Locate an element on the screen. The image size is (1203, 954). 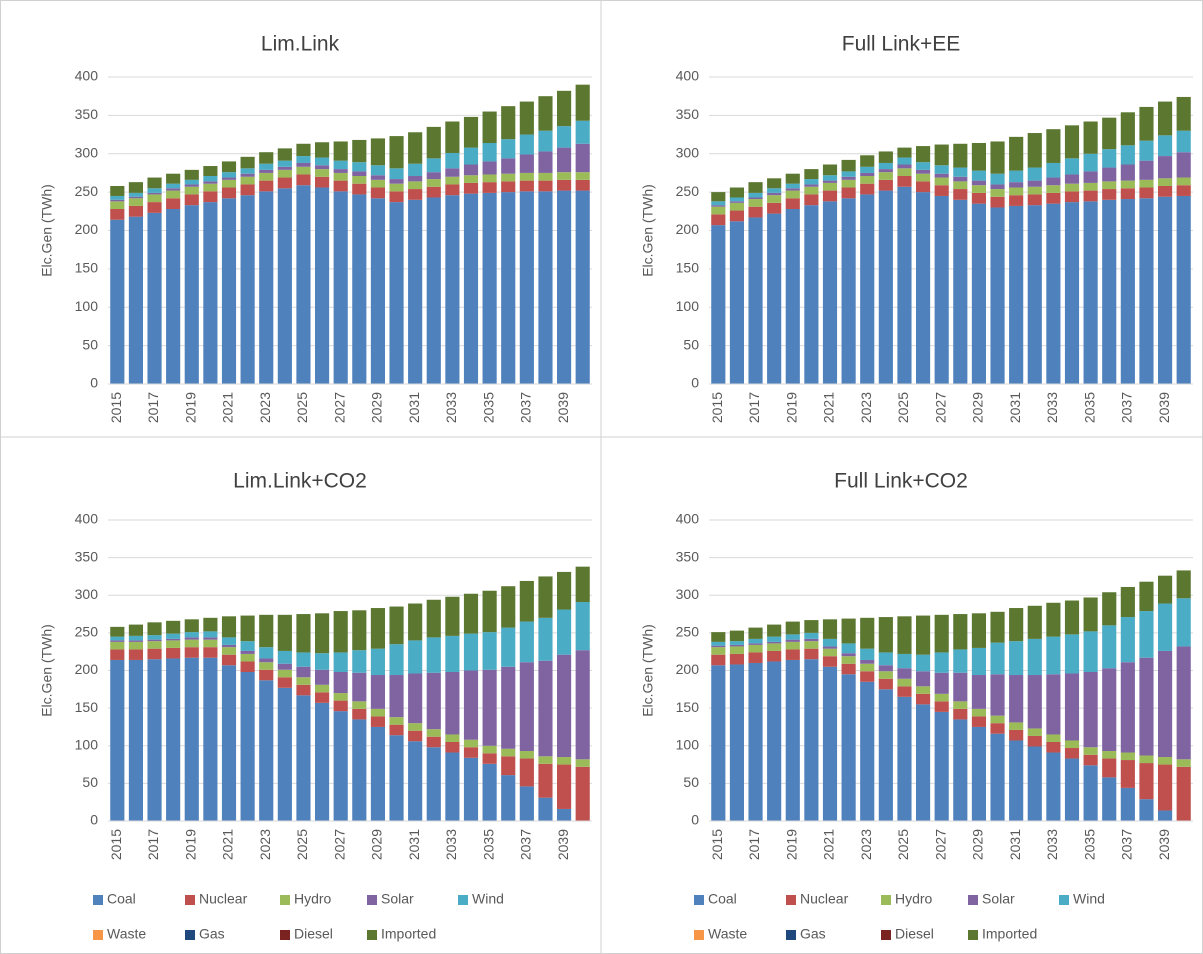
x-tick-label: 2027 is located at coordinates (339, 844).